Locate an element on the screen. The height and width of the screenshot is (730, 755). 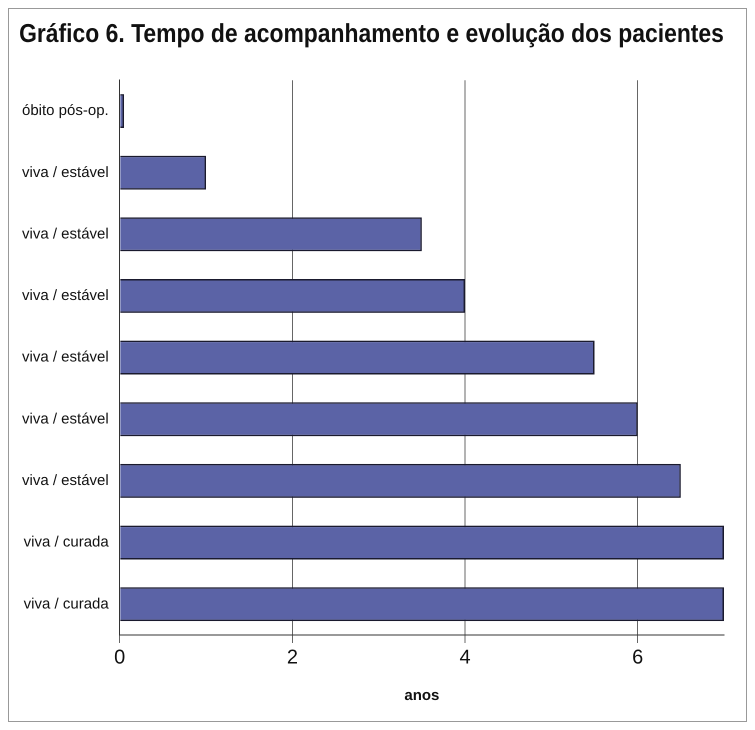
chart-title: Gráfico 6. Tempo de acompanhamento e evolução dos pacientes is located at coordinates (371, 33).